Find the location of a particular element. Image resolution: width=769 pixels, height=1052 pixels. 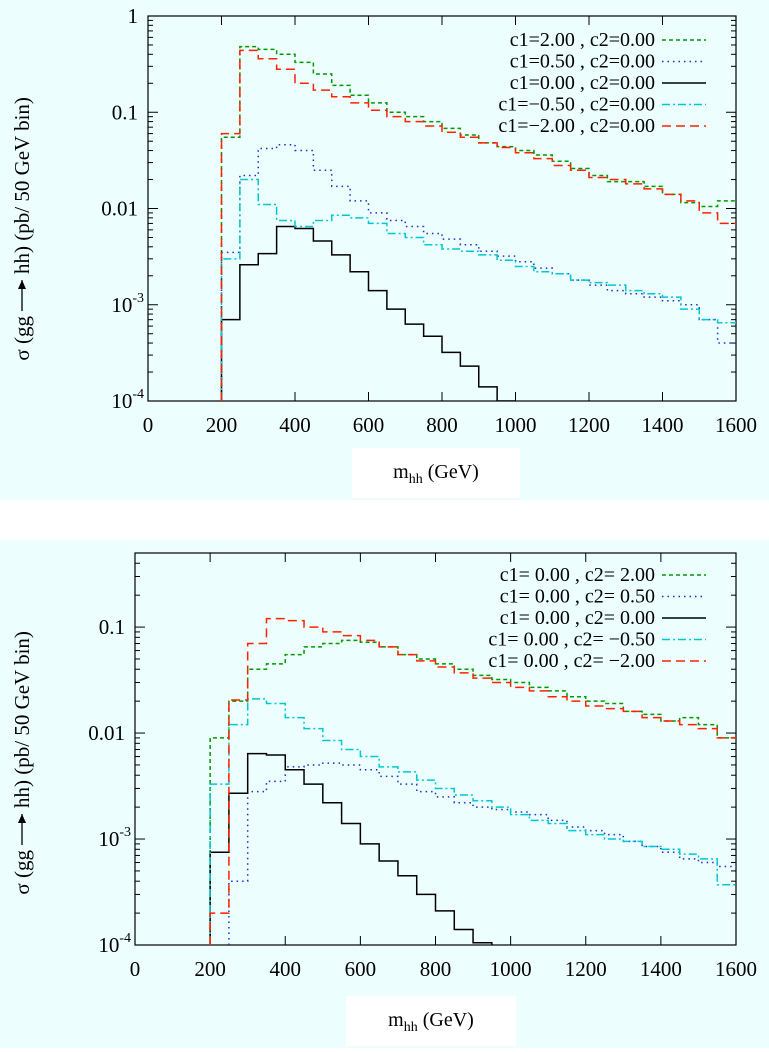

legend-label: c1=0.00 , c2=0.00 is located at coordinates (582, 83).